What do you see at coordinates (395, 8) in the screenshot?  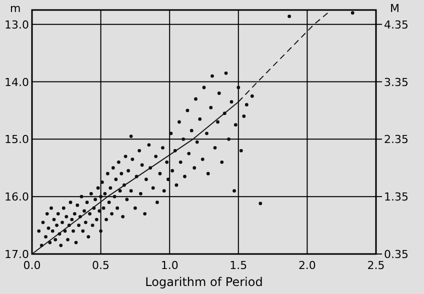 I see `y2-axis-title: M` at bounding box center [395, 8].